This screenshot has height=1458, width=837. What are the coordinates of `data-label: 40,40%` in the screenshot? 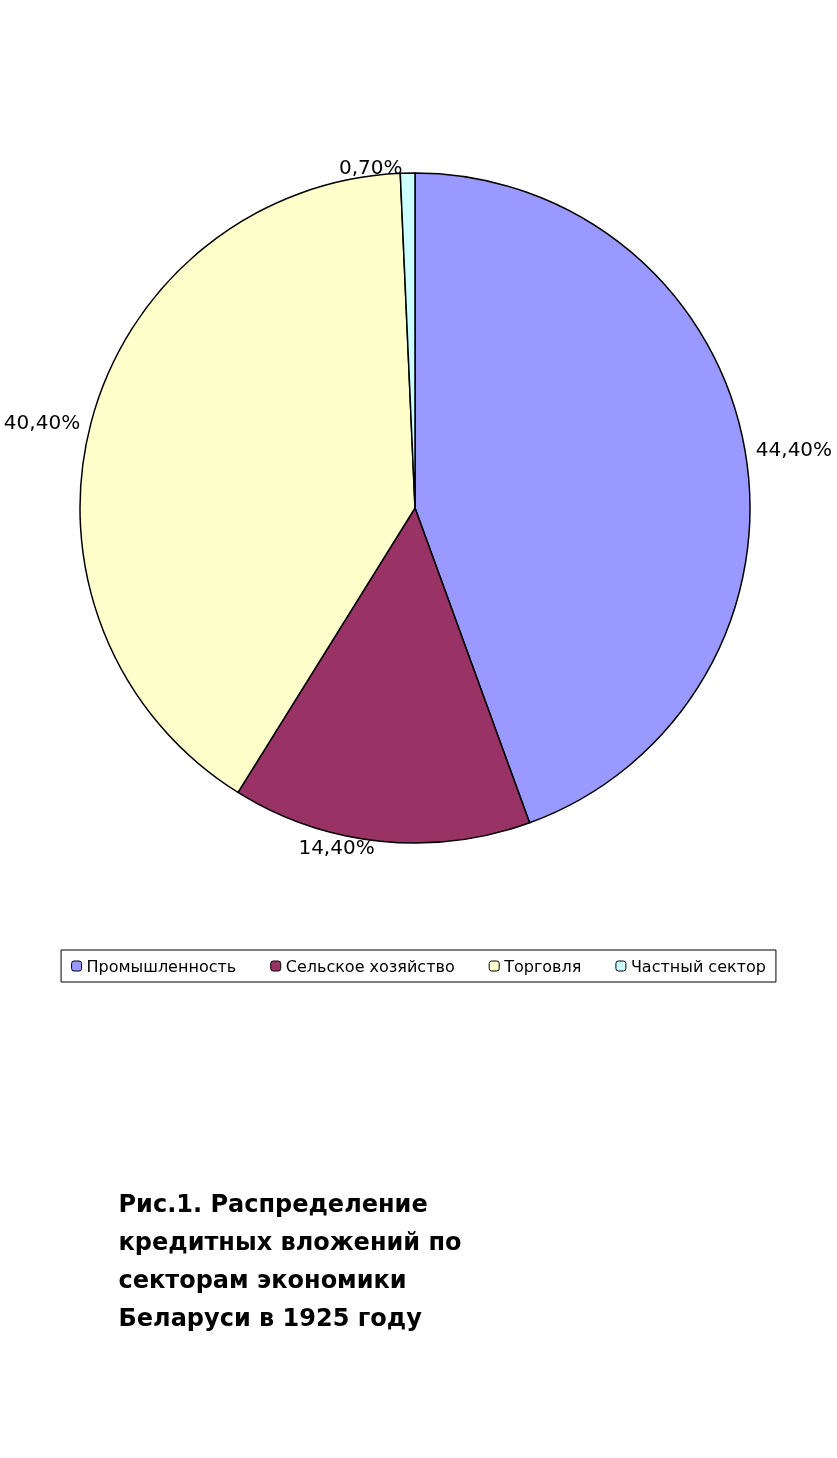 It's located at (42, 421).